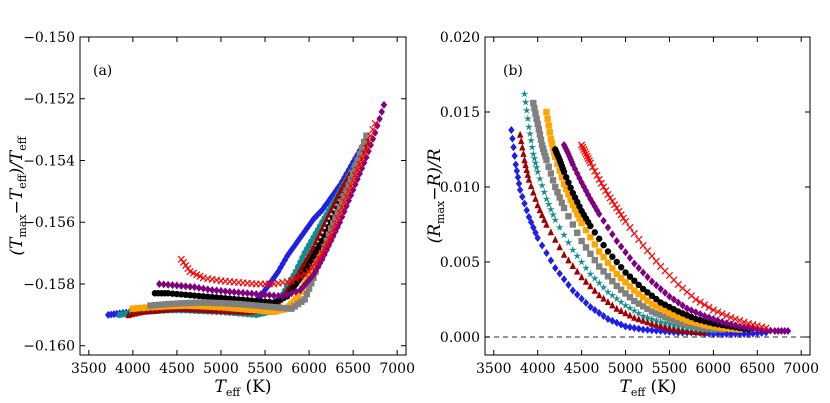 This screenshot has width=830, height=403. I want to click on panel-b-ylabel-mid: −R)/R, so click(435, 174).